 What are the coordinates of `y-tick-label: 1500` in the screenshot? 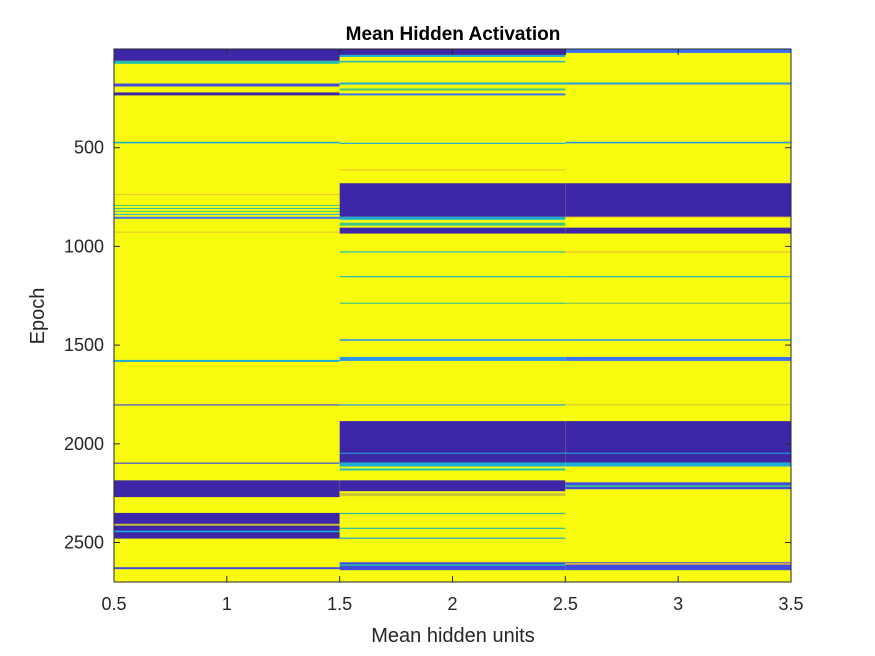 It's located at (84, 345).